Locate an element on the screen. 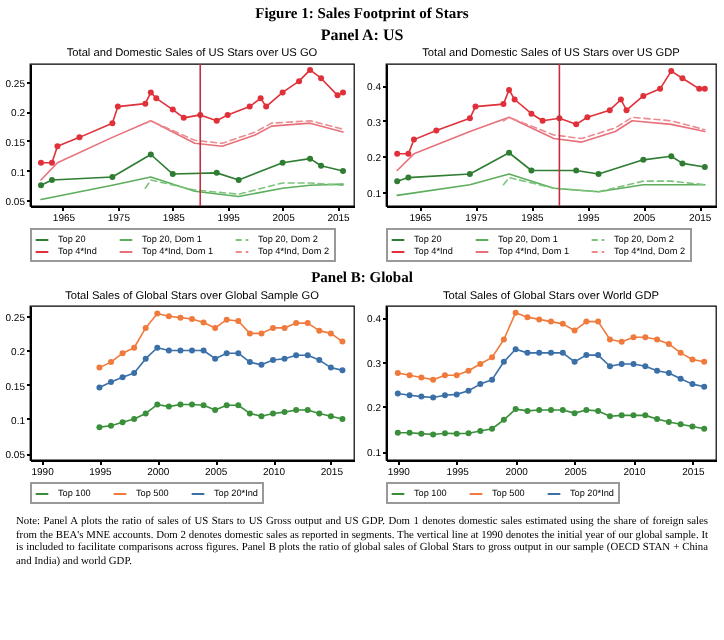 This screenshot has width=724, height=640. text: Panel A: US is located at coordinates (362, 35).